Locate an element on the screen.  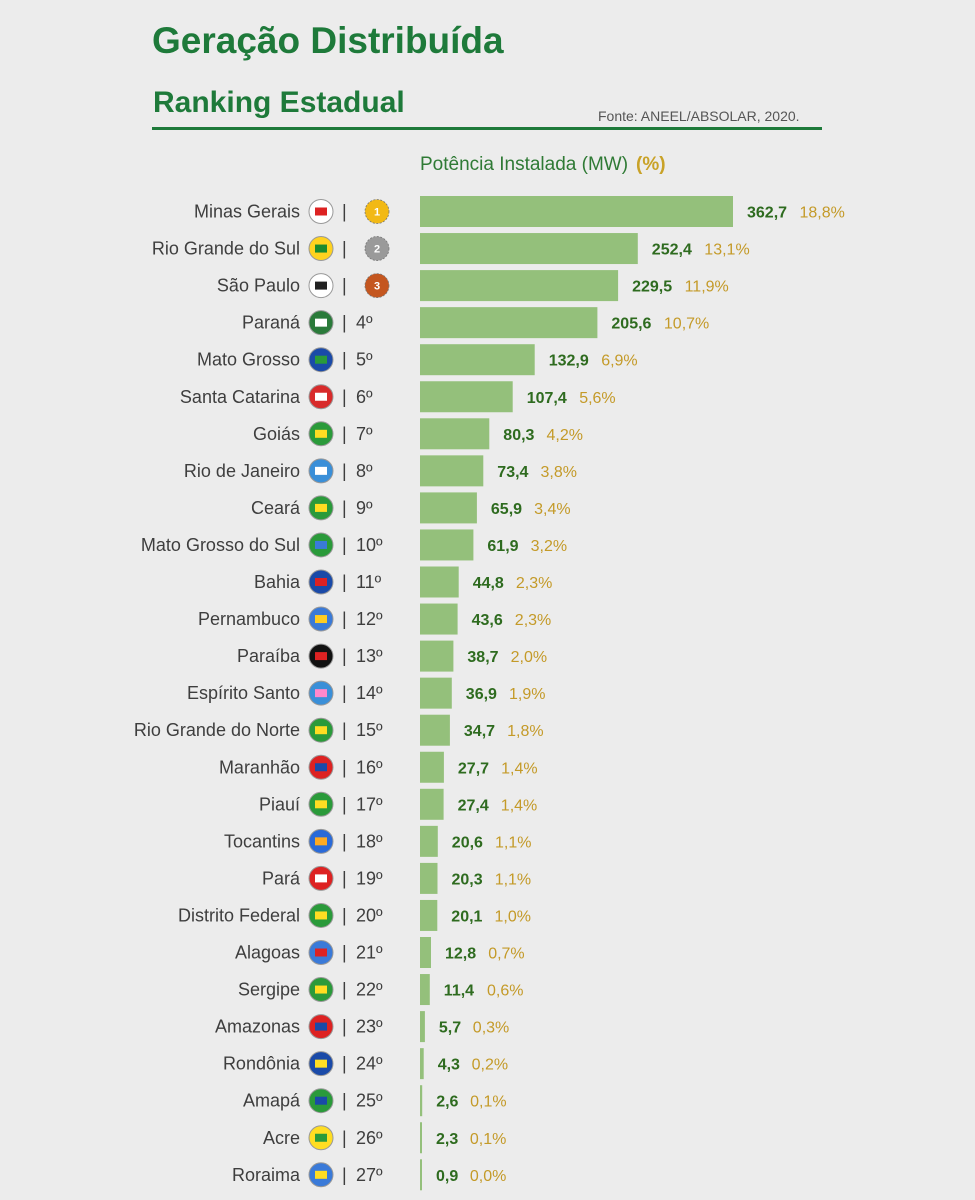
rank-label: 9º is located at coordinates (364, 508).